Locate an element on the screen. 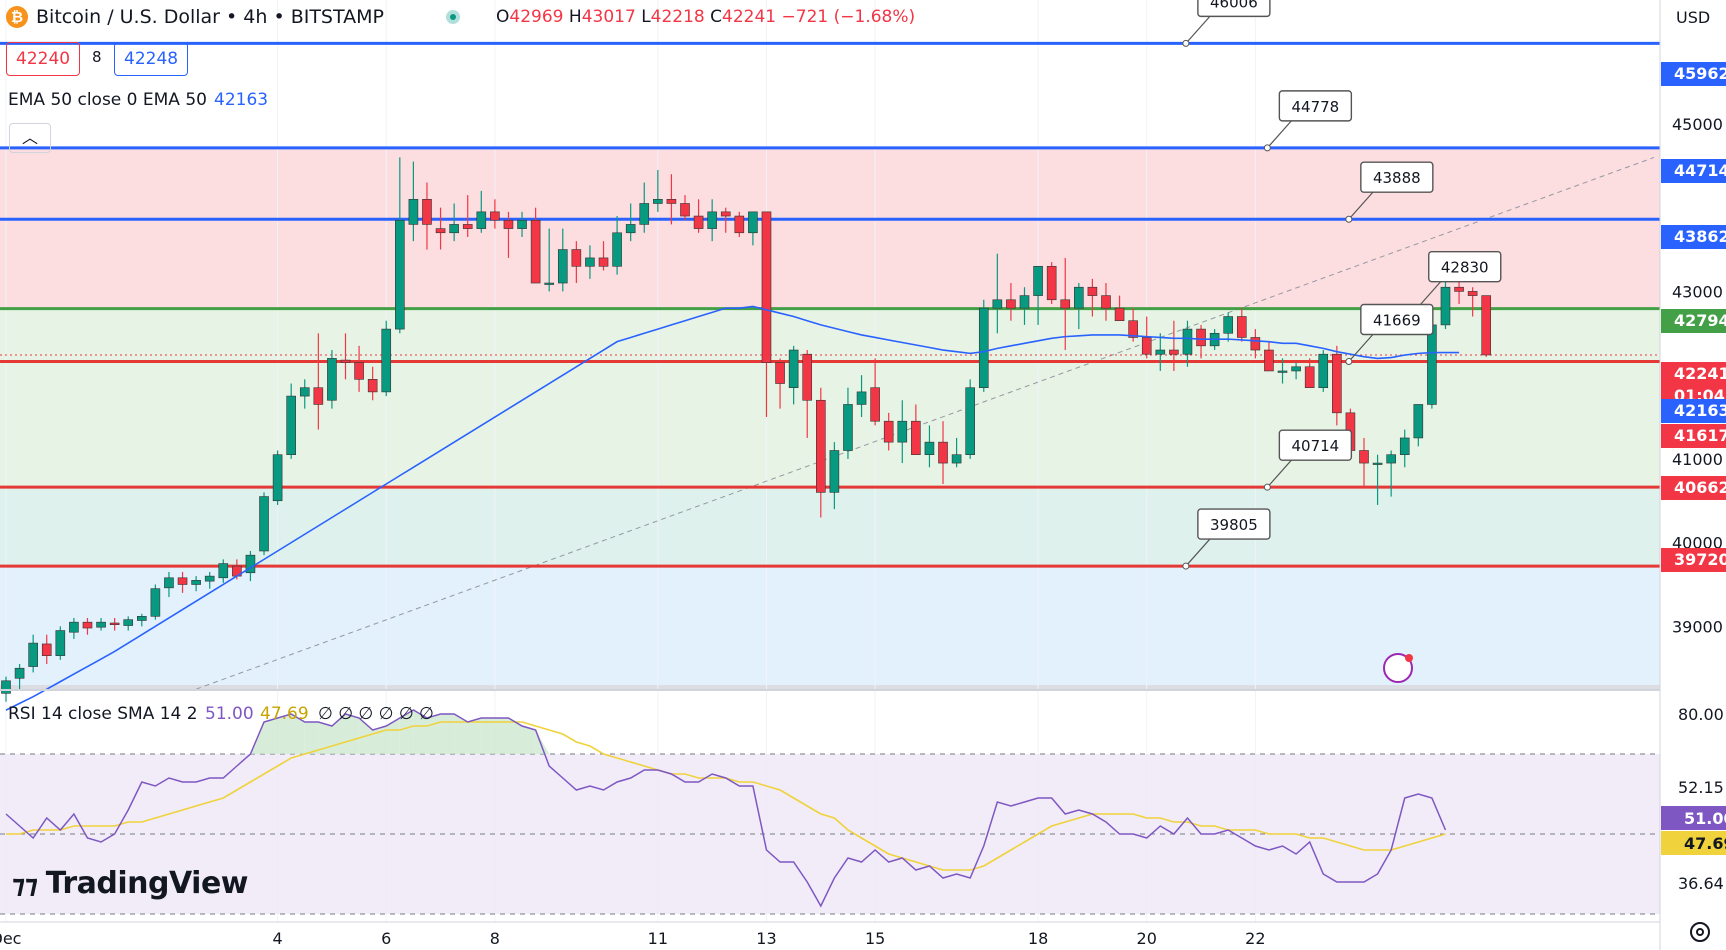 The width and height of the screenshot is (1726, 950). time-tick-label: 20 is located at coordinates (1147, 938).